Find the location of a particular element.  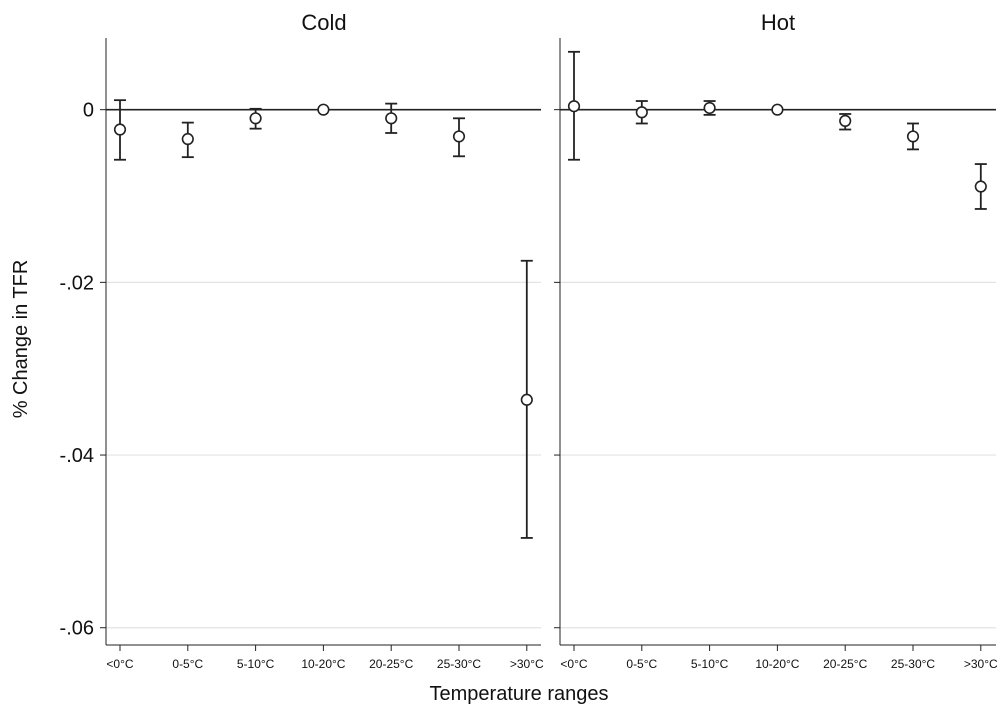

y-tick-label: 0 is located at coordinates (88, 111).